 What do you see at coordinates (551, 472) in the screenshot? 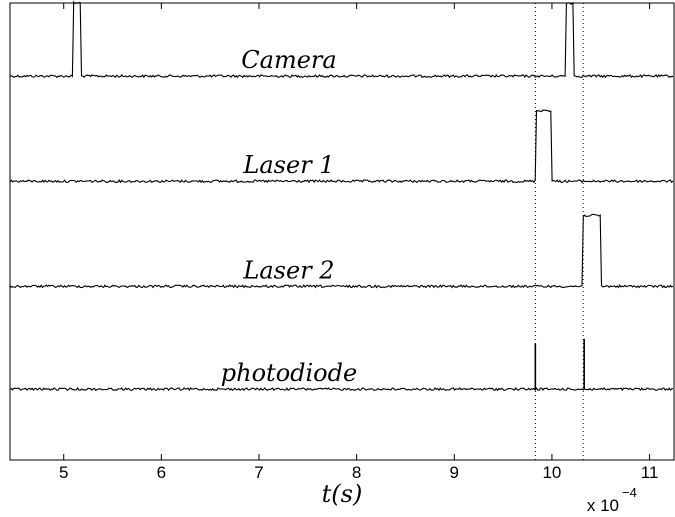
I see `x-tick-label-10: 10` at bounding box center [551, 472].